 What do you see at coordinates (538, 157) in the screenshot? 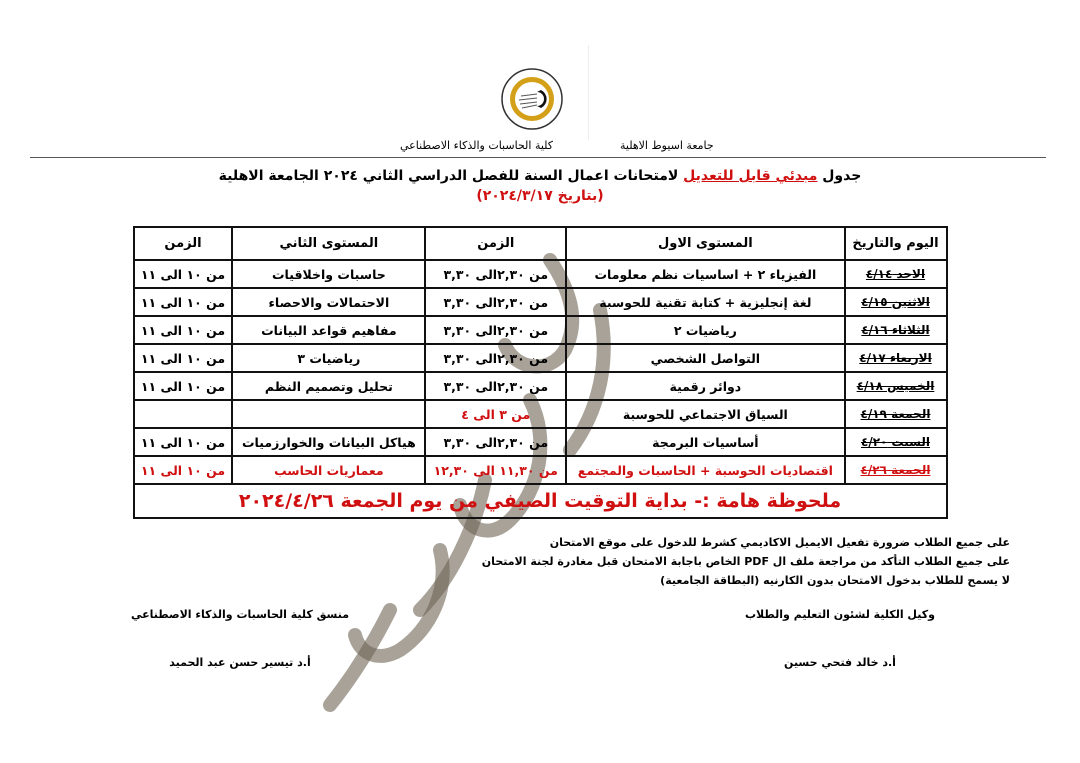
I see `header-divider` at bounding box center [538, 157].